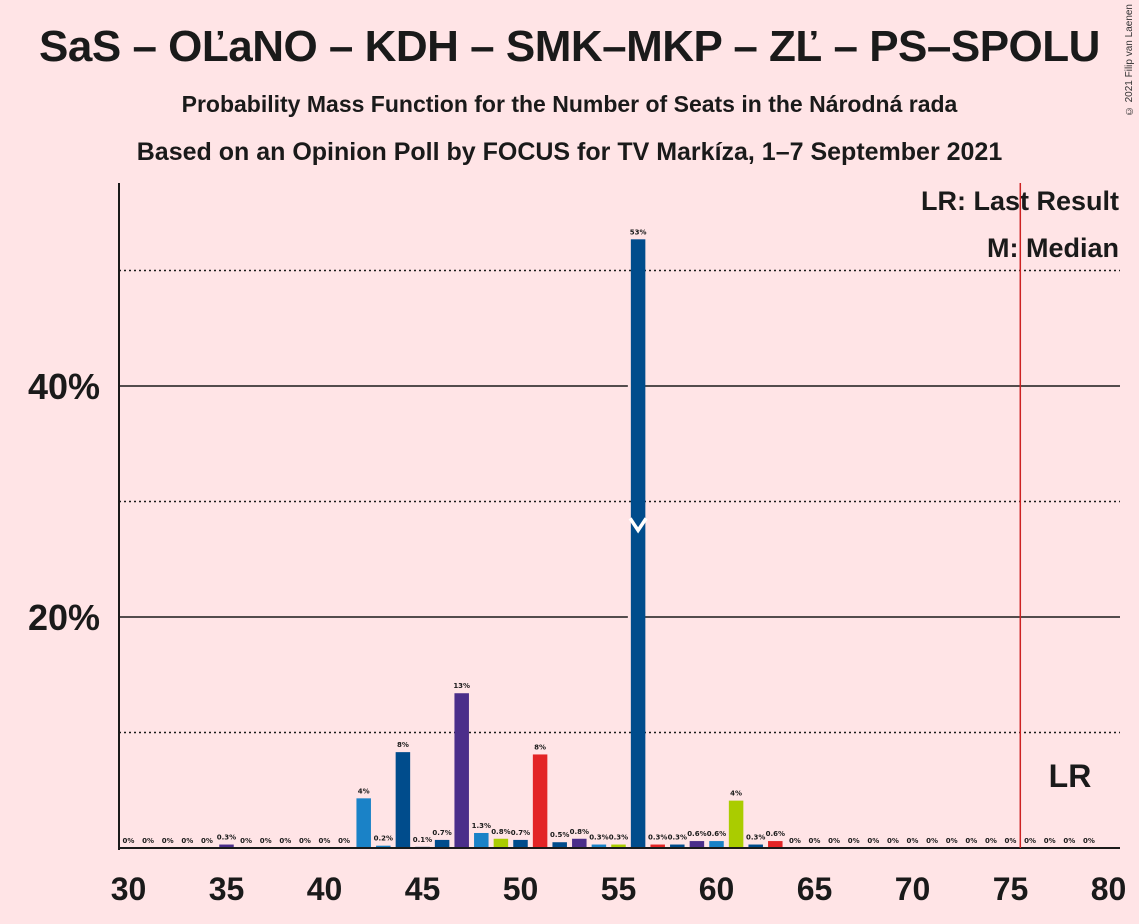 The image size is (1139, 924). I want to click on bar-label-seats-48: 13%, so click(461, 686).